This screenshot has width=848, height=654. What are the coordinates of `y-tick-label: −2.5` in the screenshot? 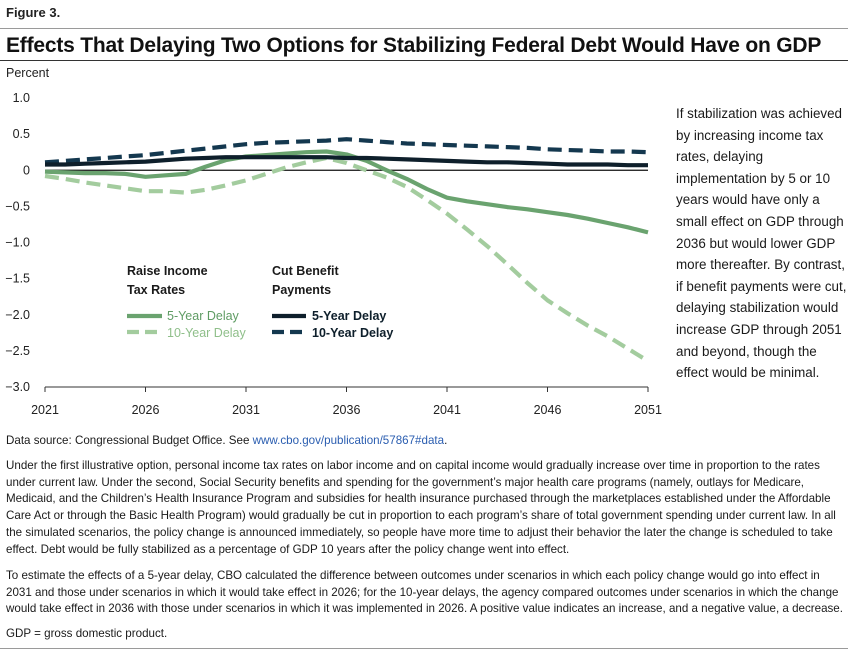 It's located at (17, 351).